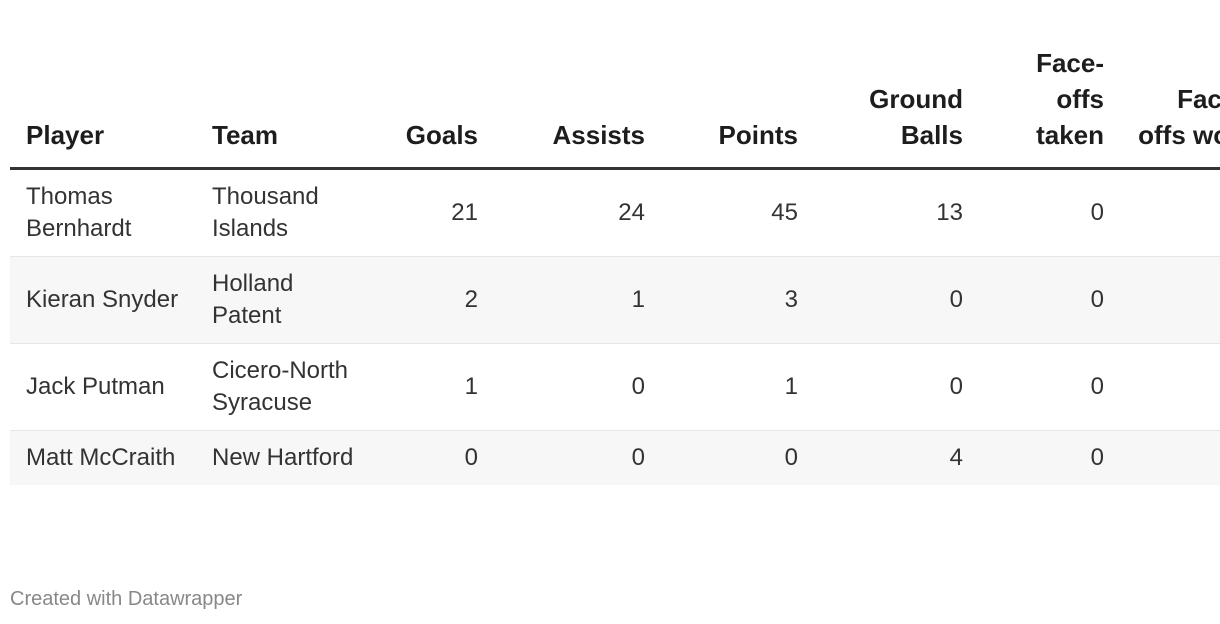  I want to click on table-cell: New Hartford, so click(289, 457).